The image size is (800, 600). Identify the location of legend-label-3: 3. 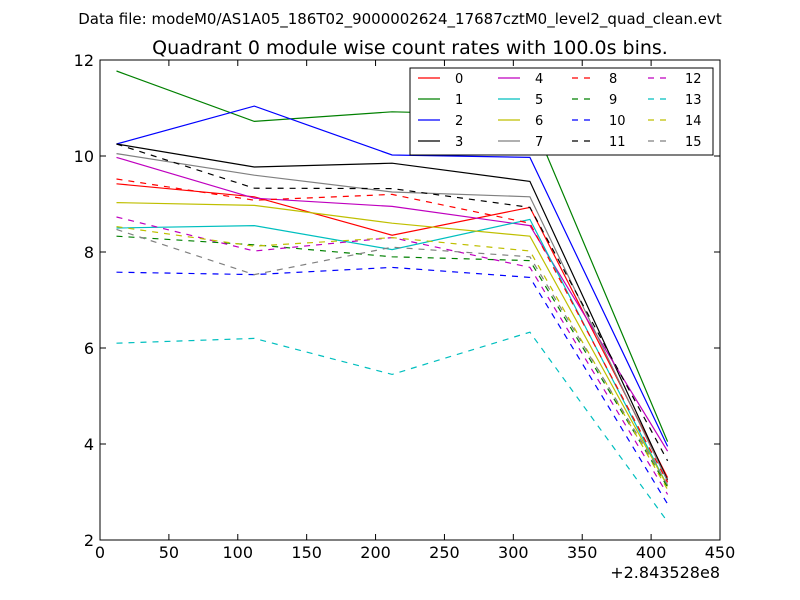
(459, 142).